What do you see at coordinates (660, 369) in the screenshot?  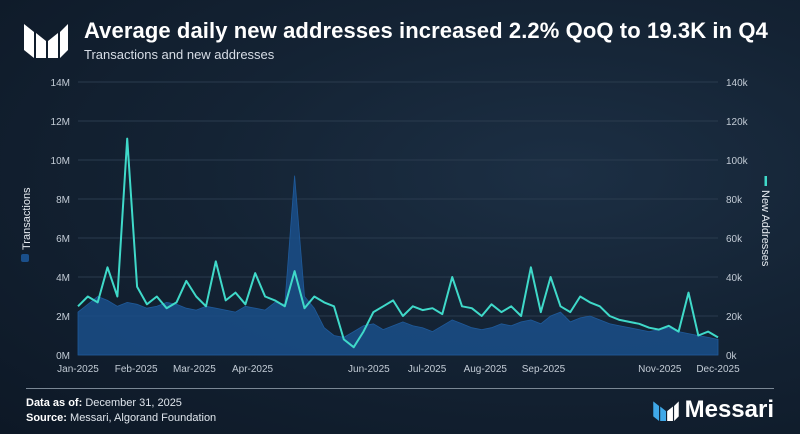 I see `x-tick-label: Nov-2025` at bounding box center [660, 369].